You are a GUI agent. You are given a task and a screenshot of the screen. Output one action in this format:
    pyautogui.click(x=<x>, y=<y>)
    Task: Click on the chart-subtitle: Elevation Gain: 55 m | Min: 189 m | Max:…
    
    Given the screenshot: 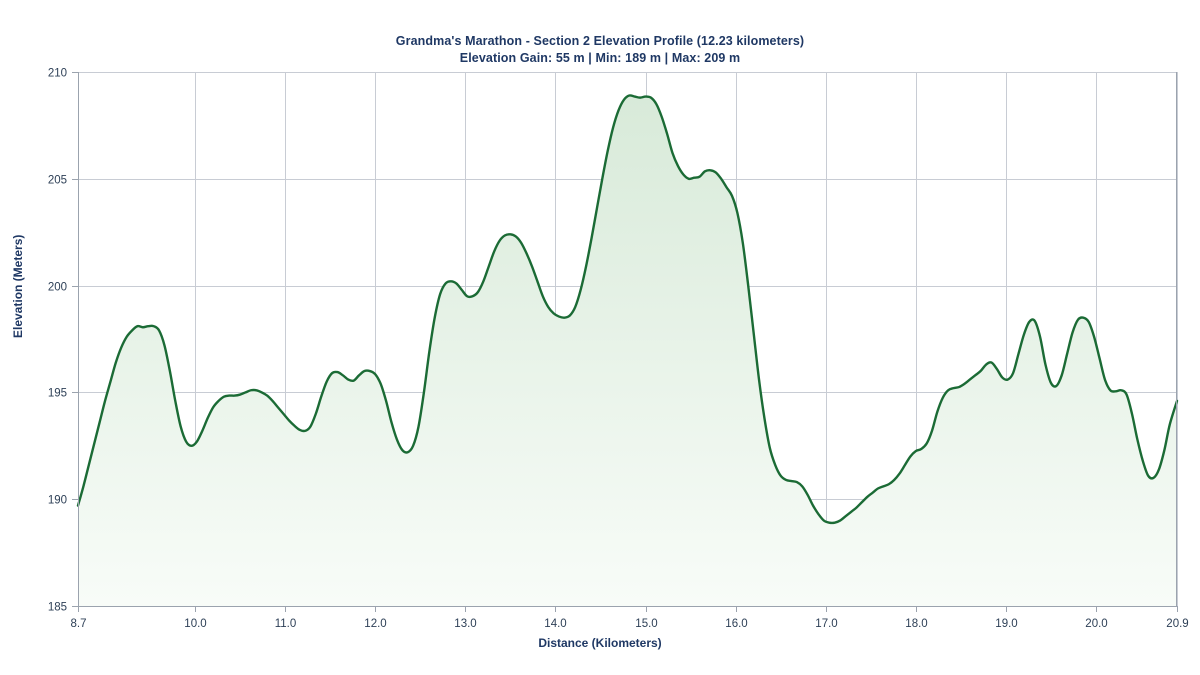 What is the action you would take?
    pyautogui.click(x=600, y=57)
    